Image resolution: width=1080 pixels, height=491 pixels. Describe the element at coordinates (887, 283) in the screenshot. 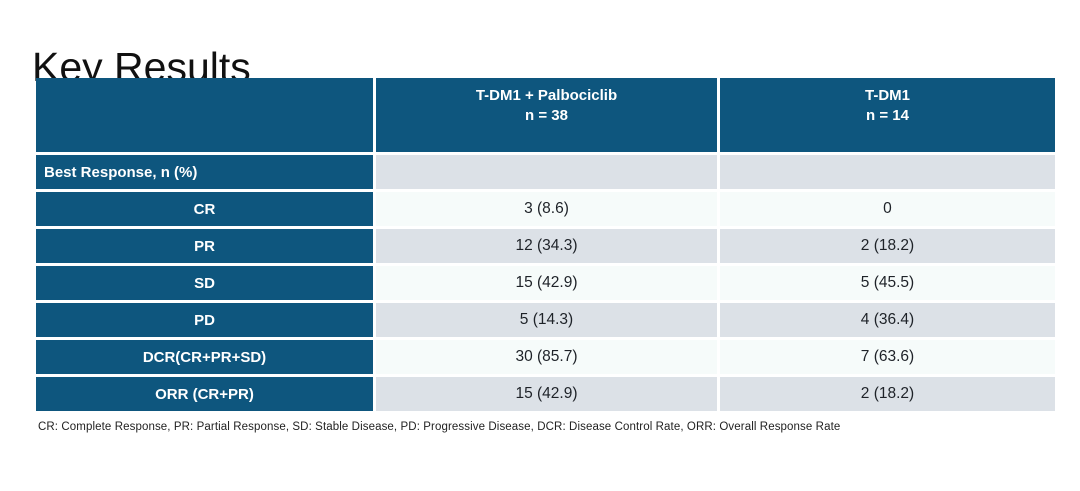

I see `cell-arm2: 5 (45.5)` at that location.